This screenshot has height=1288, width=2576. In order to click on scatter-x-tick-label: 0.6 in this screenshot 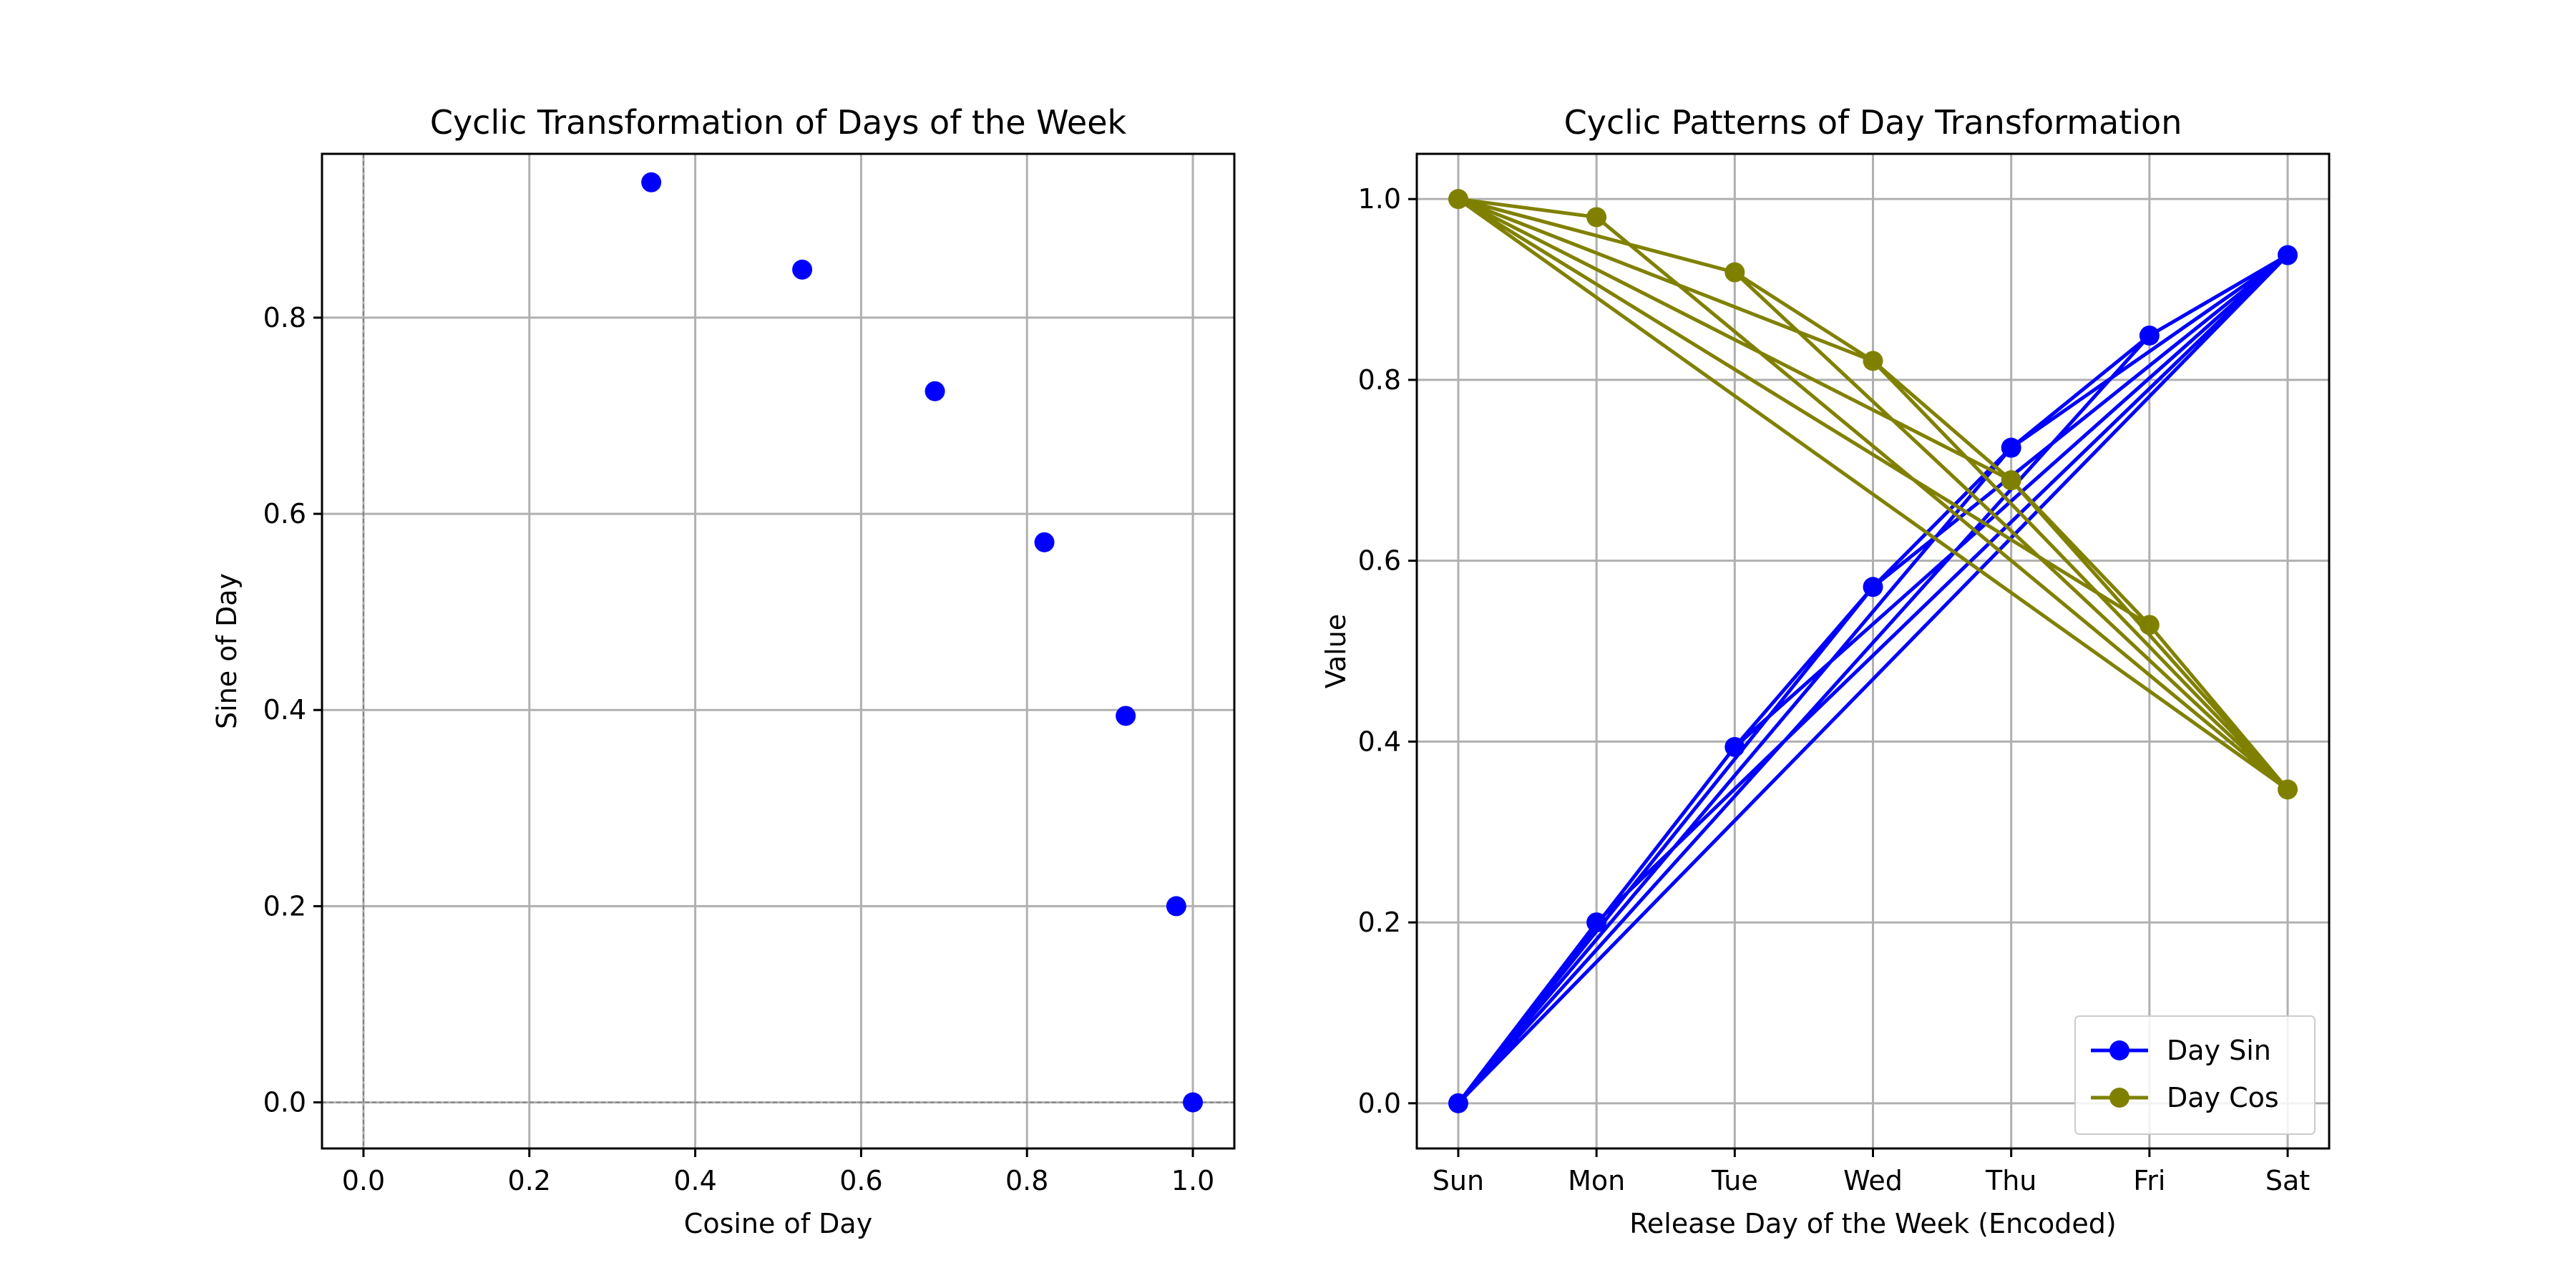, I will do `click(860, 1180)`.